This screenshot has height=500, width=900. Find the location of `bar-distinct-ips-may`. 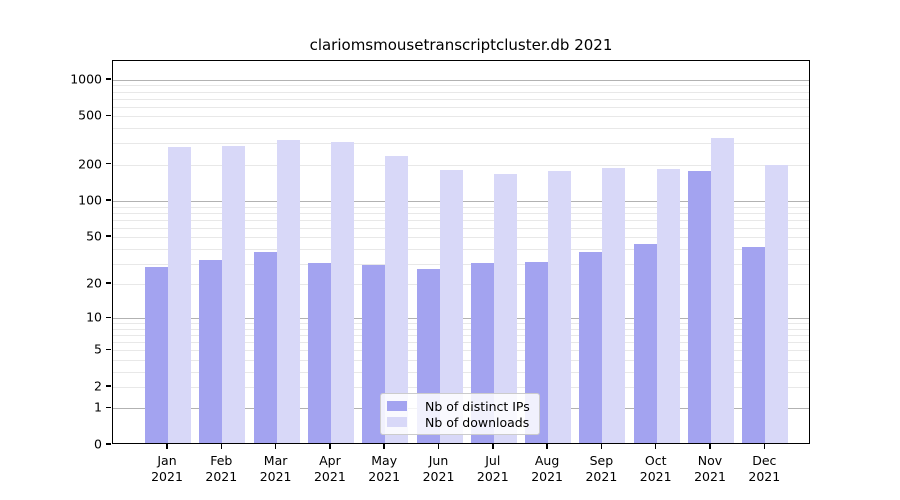

bar-distinct-ips-may is located at coordinates (374, 354).